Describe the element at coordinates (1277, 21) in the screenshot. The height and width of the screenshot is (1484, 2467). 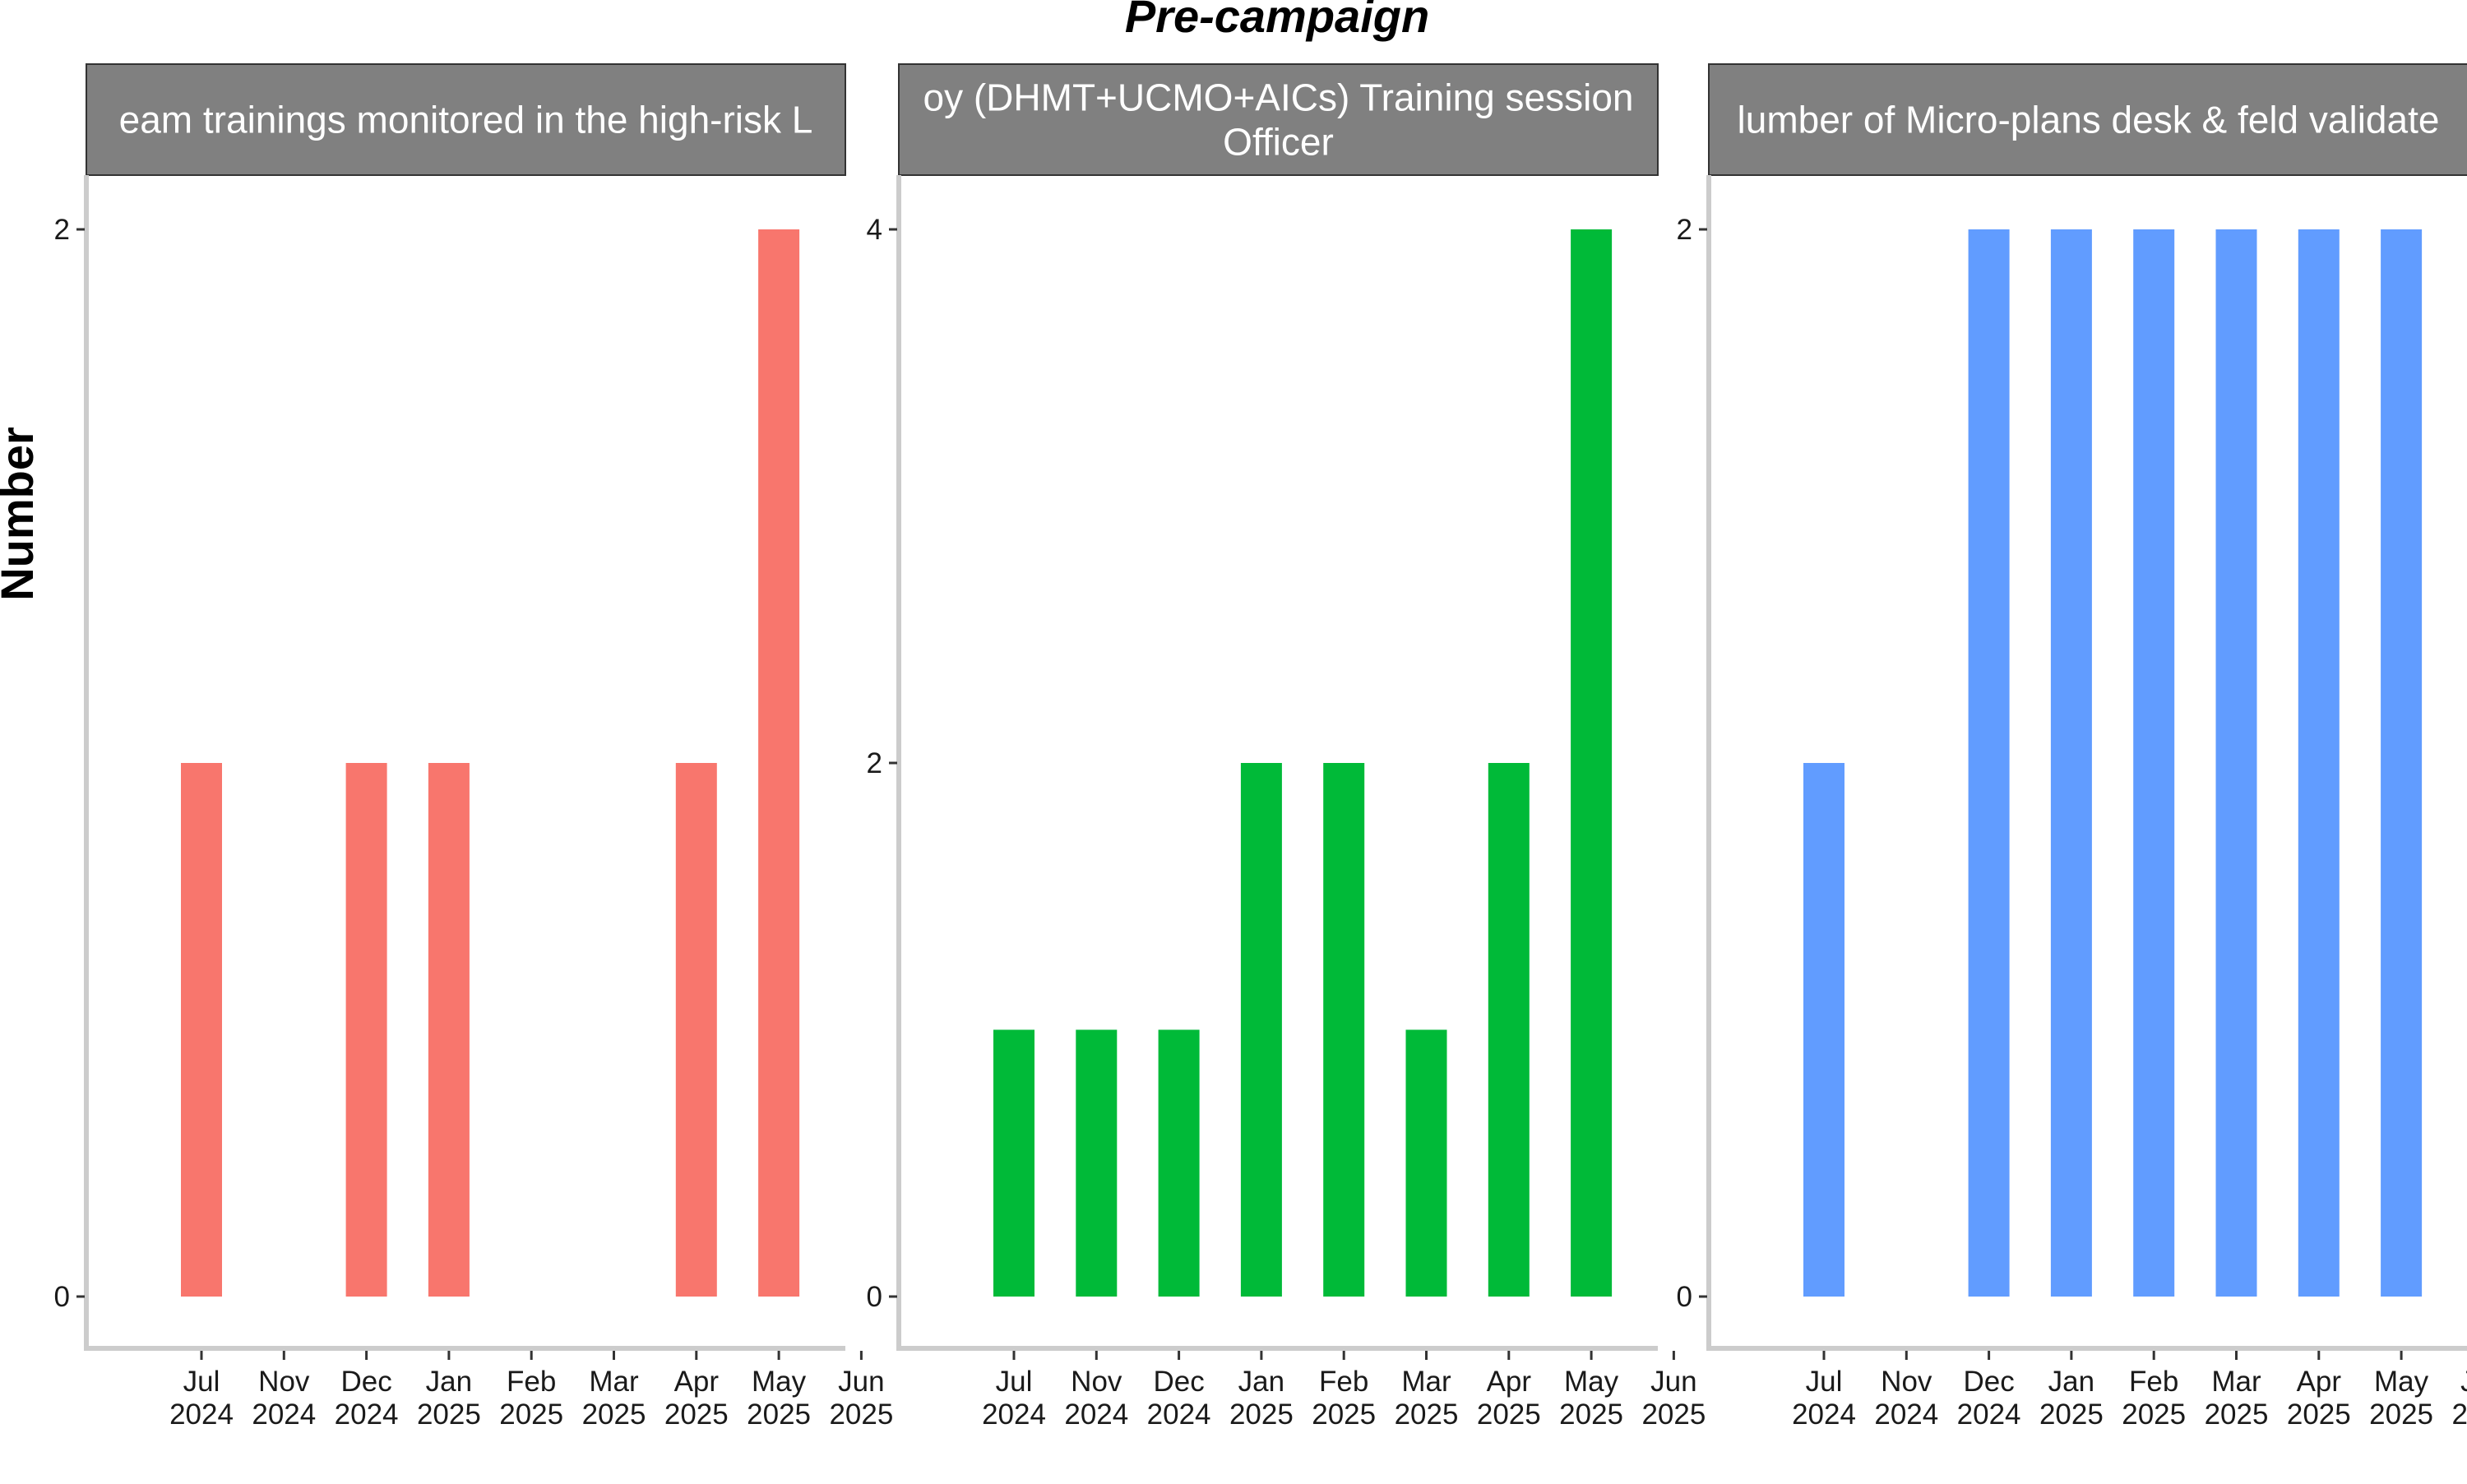
I see `chart-title: Pre-campaign` at that location.